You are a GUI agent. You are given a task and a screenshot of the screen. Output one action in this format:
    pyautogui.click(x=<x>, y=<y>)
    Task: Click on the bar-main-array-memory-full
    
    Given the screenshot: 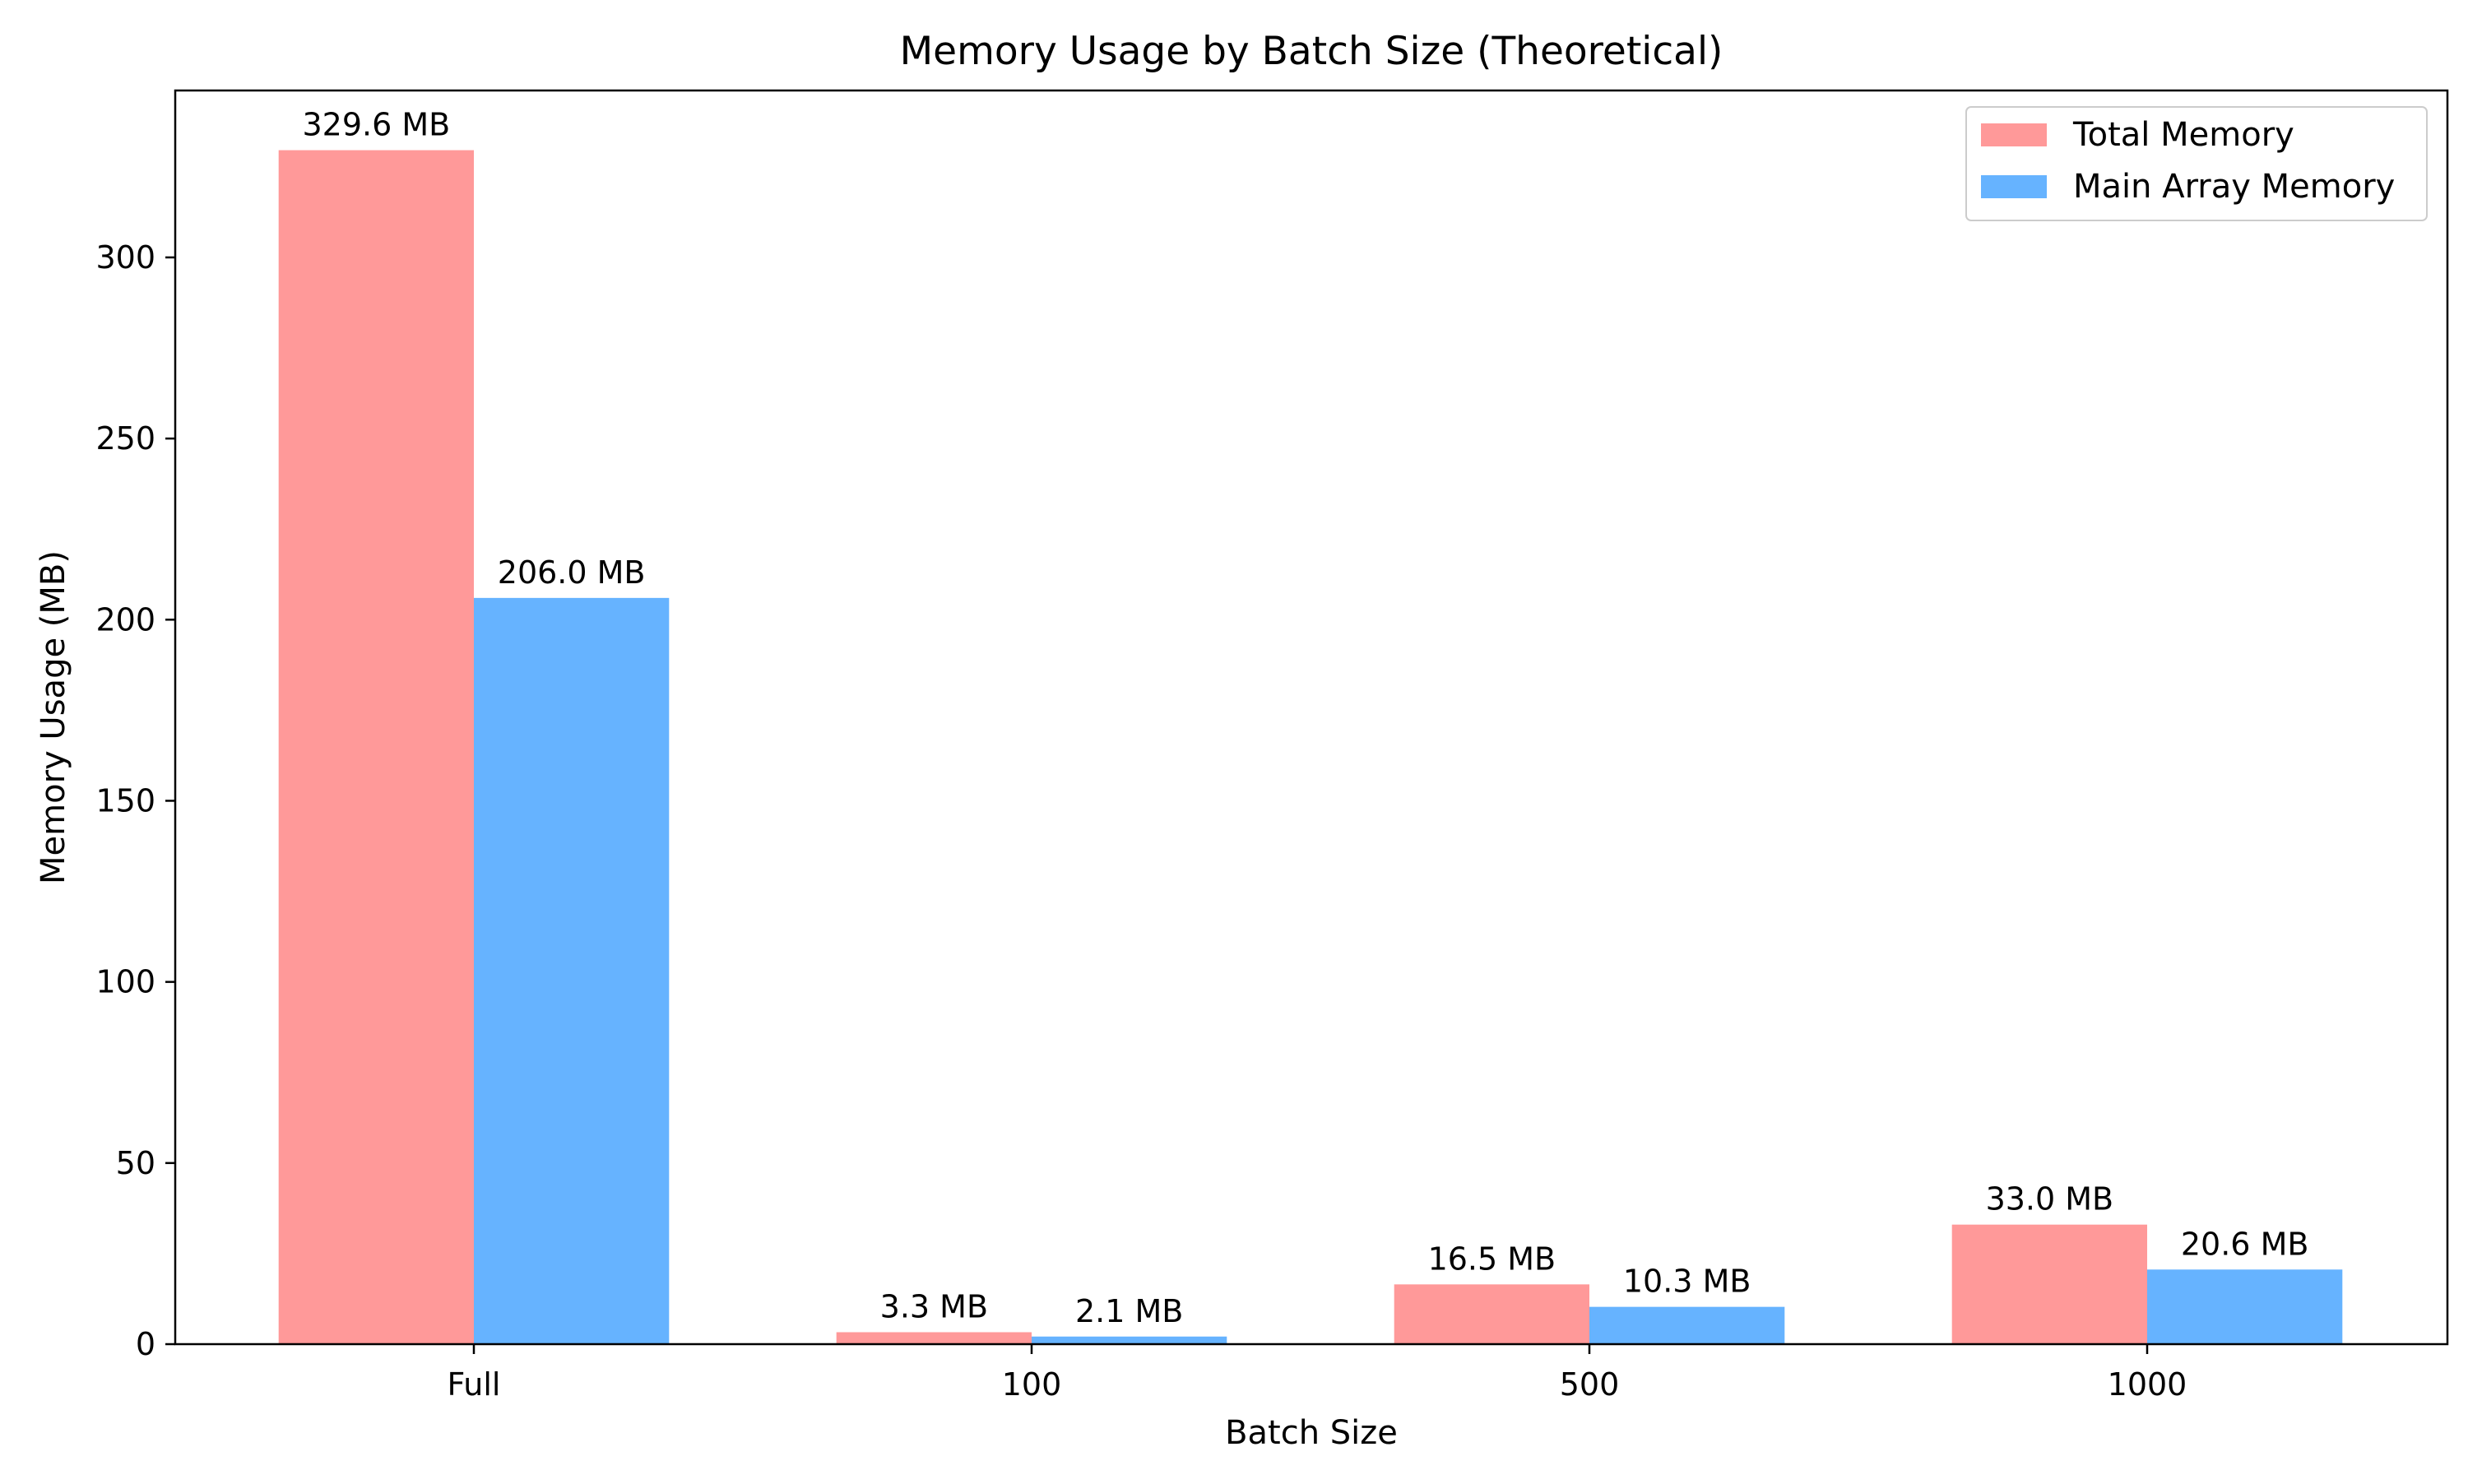 What is the action you would take?
    pyautogui.click(x=572, y=970)
    